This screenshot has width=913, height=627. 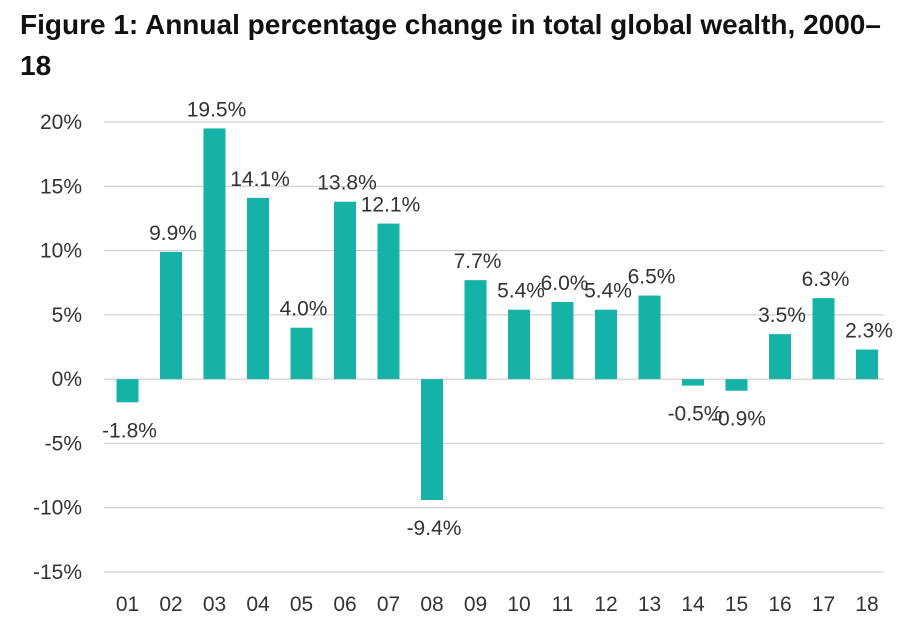 I want to click on data-label: 12.1%, so click(x=391, y=205).